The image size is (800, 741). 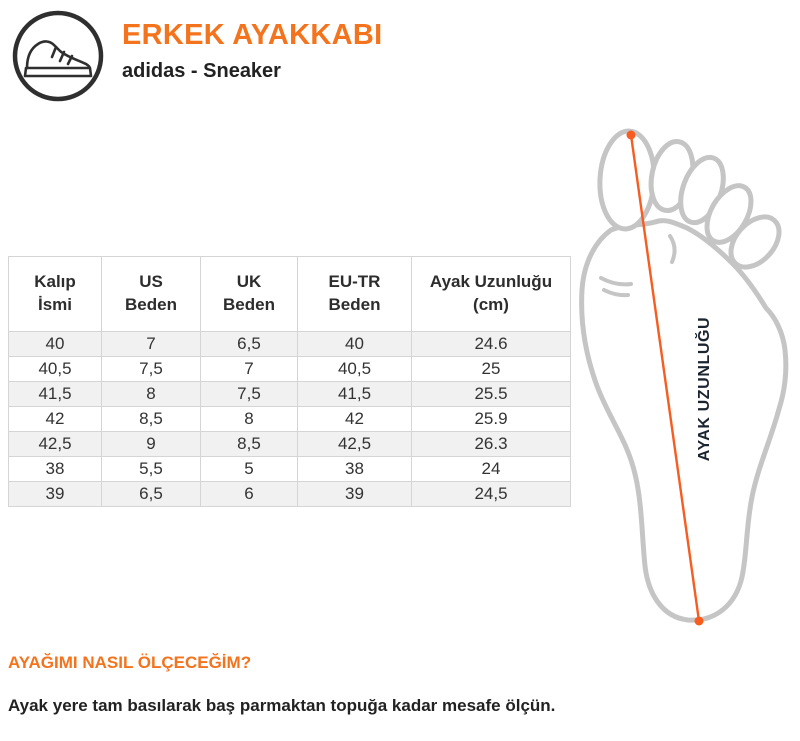 I want to click on page-title: ERKEK AYAKKABI, so click(x=252, y=35).